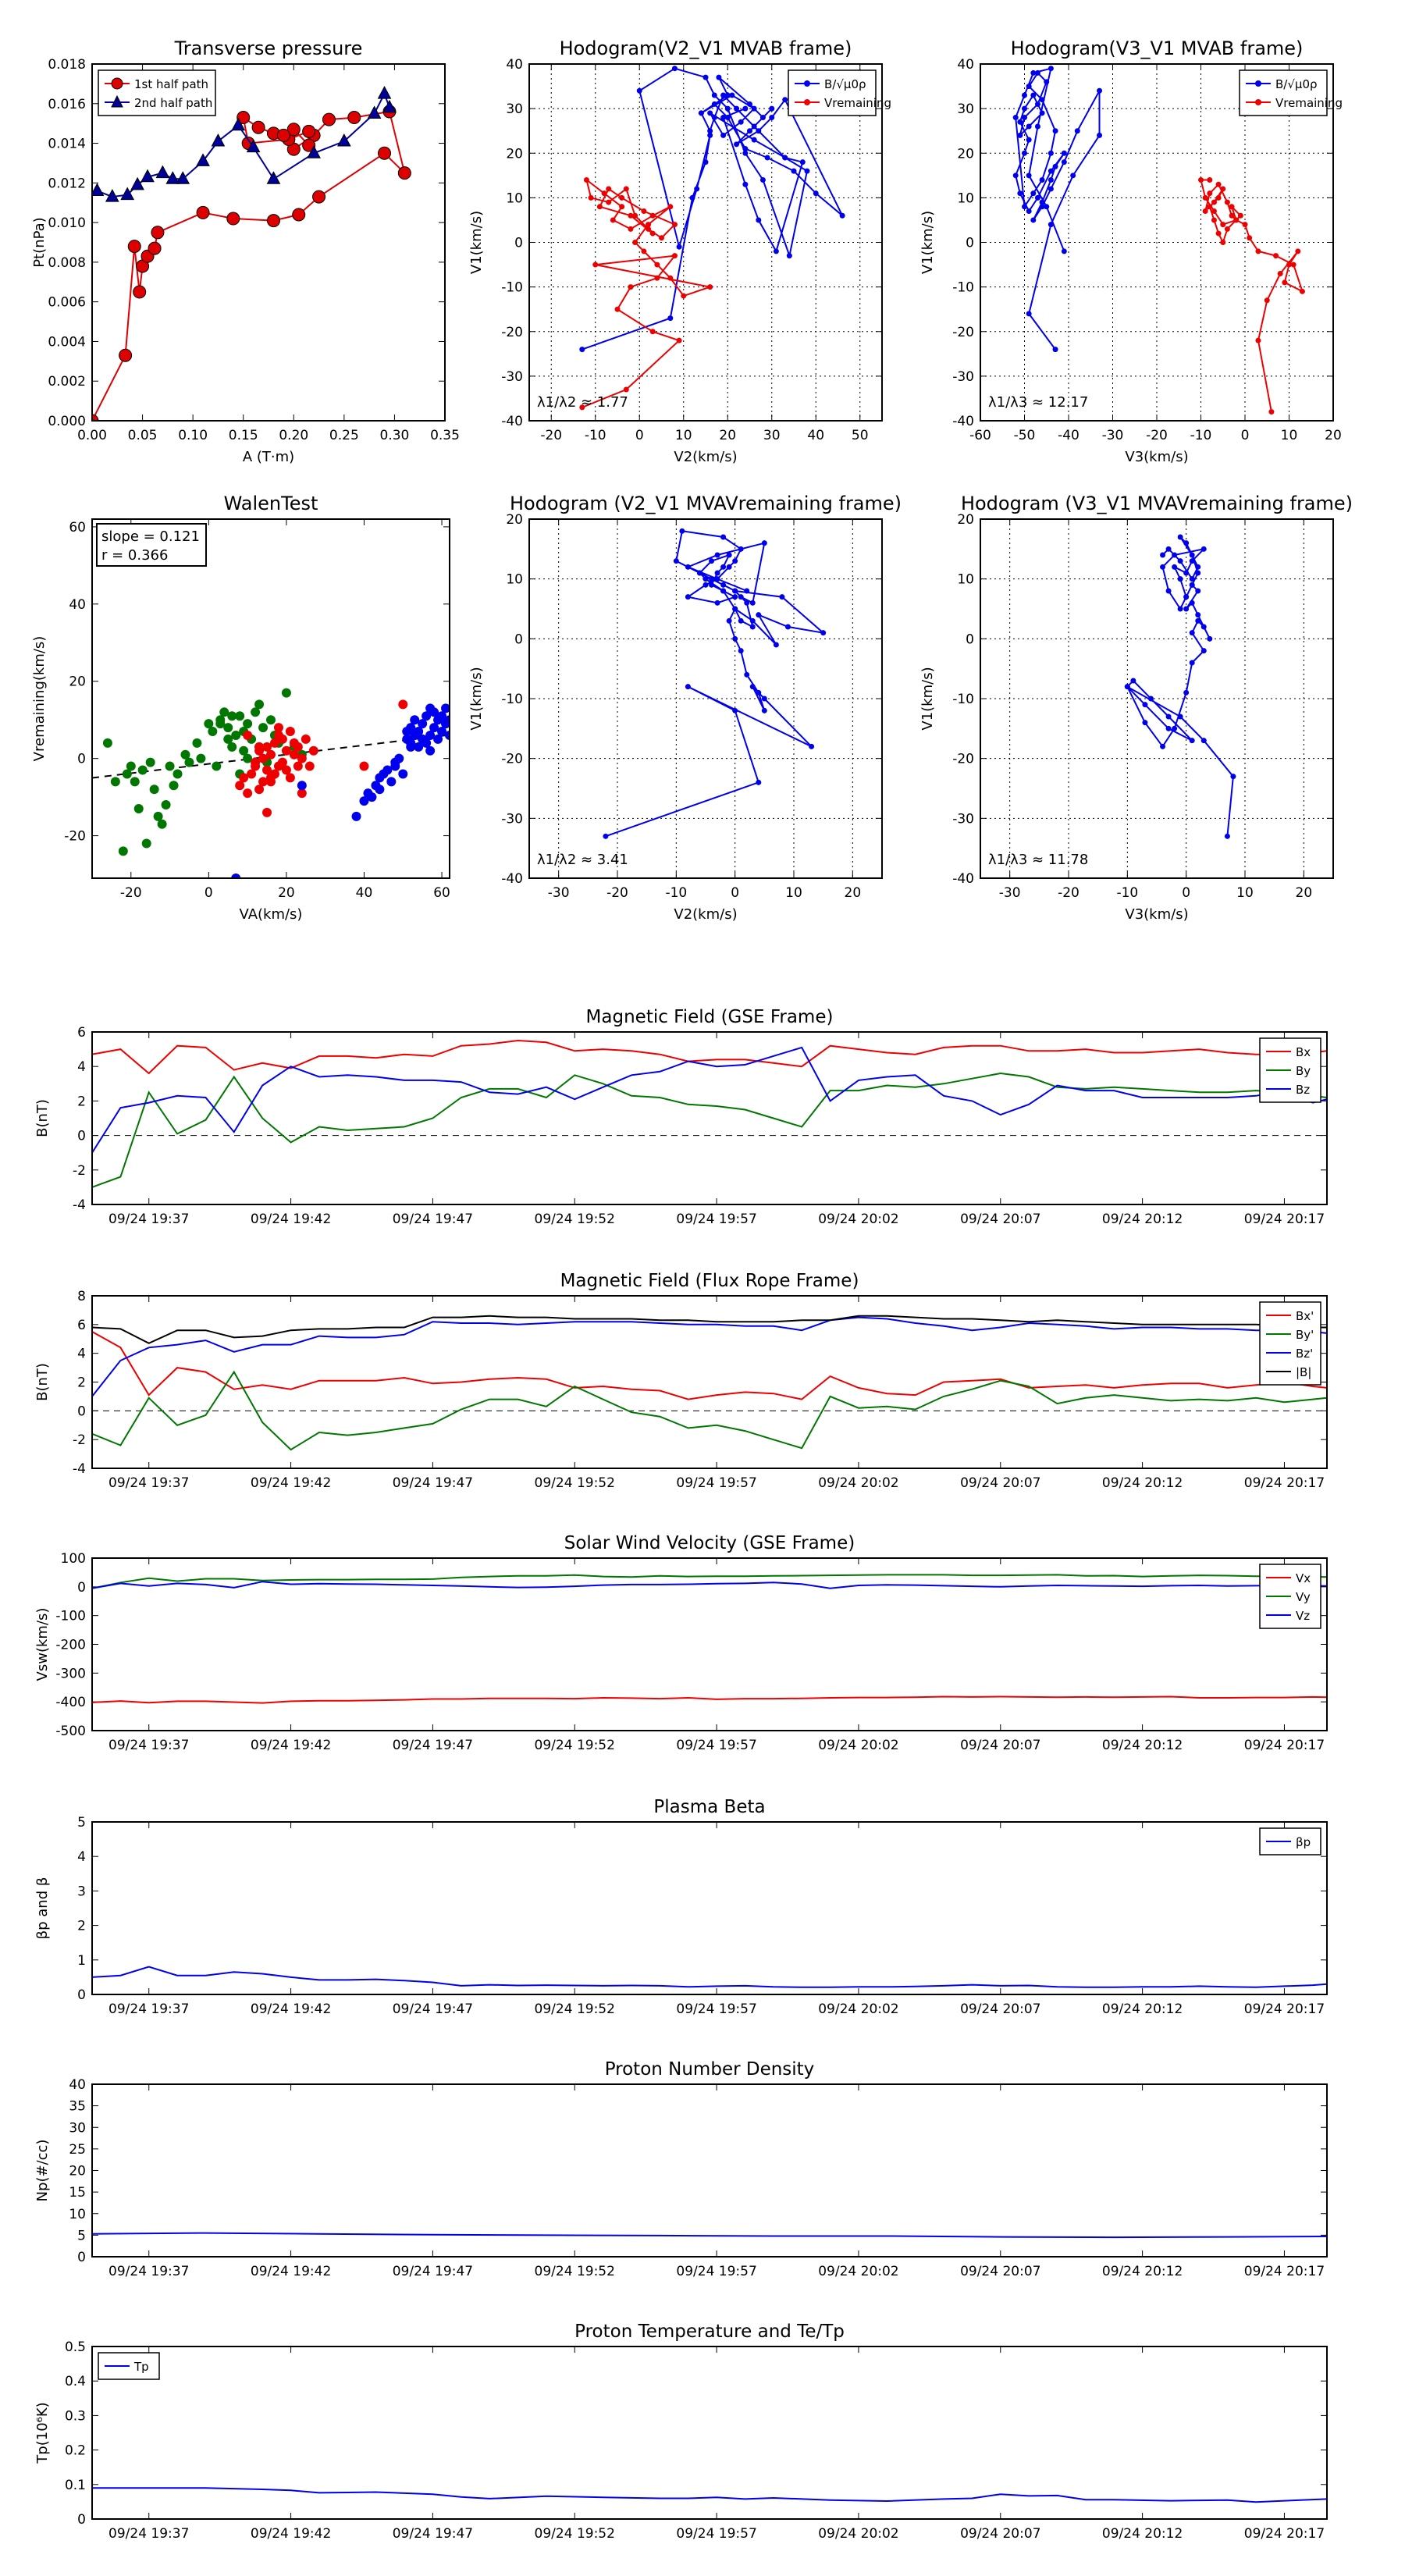  I want to click on y-tick-label: -10, so click(963, 288).